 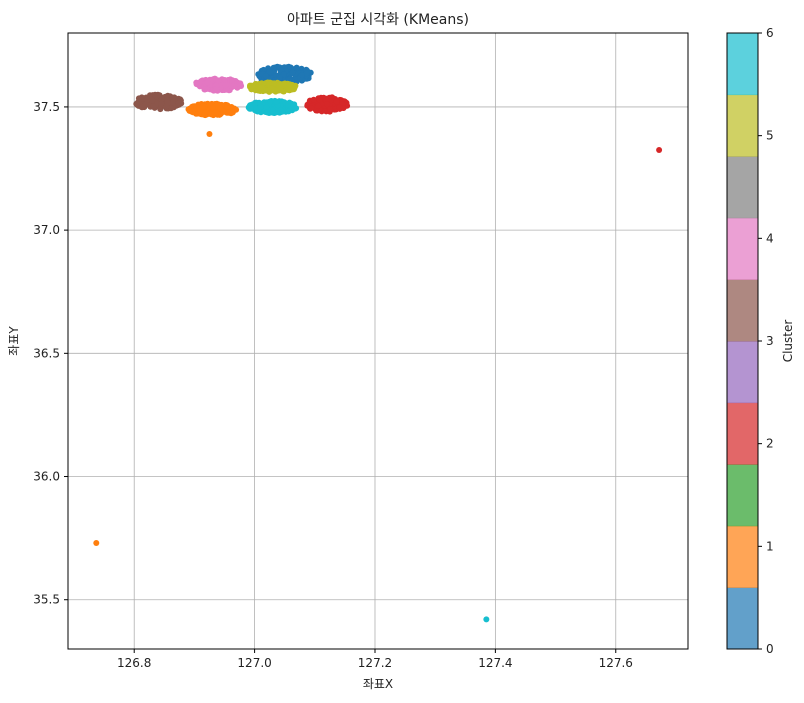 I want to click on colorbar-tick-label: 2, so click(x=770, y=444).